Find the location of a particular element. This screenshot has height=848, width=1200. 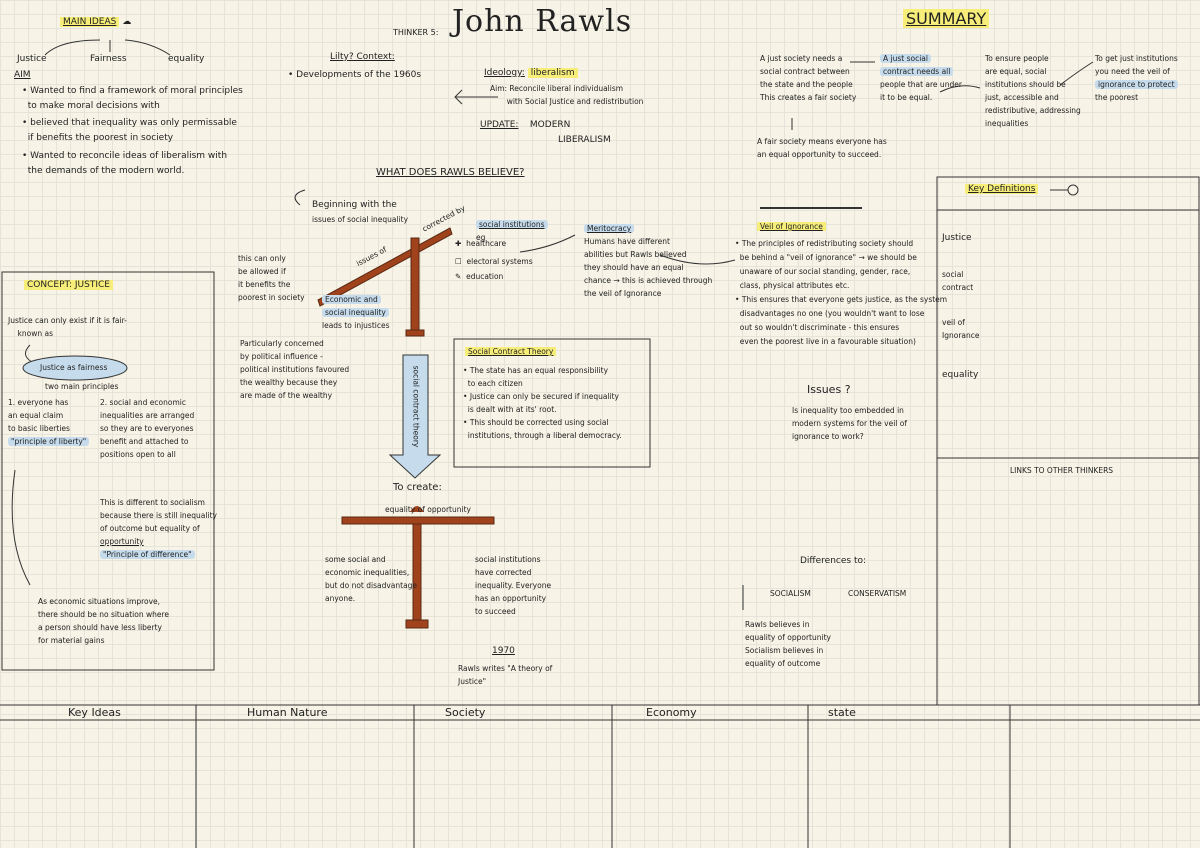

cloud-shape is located at coordinates (75, 368).